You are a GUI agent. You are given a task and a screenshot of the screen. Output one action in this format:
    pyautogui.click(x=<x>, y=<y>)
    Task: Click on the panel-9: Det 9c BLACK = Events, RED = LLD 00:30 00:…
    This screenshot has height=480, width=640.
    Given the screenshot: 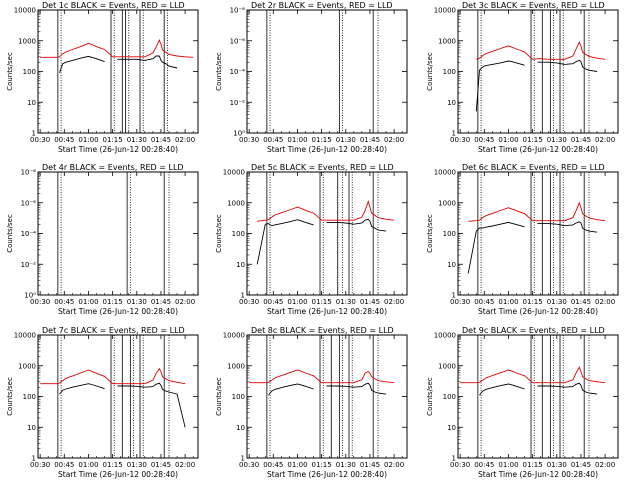 What is the action you would take?
    pyautogui.click(x=522, y=402)
    